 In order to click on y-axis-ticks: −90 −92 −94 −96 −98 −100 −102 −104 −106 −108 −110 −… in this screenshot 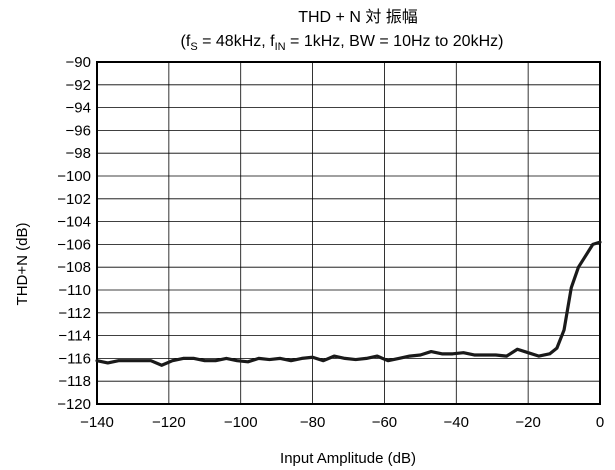, I will do `click(74, 233)`.